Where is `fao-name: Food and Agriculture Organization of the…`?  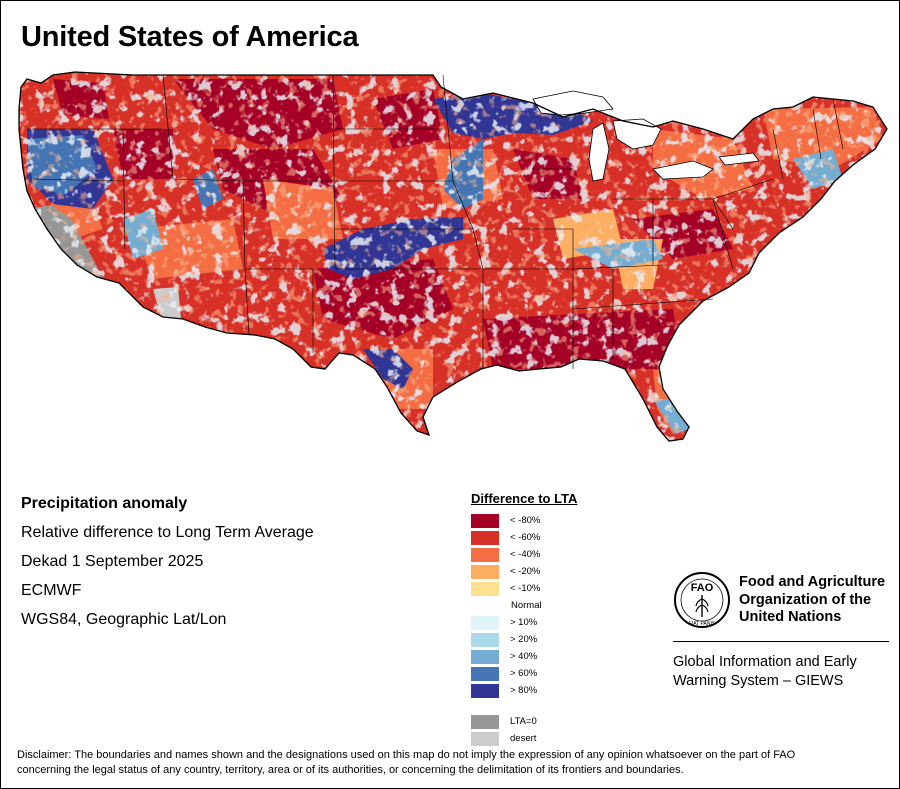 fao-name: Food and Agriculture Organization of the… is located at coordinates (819, 600).